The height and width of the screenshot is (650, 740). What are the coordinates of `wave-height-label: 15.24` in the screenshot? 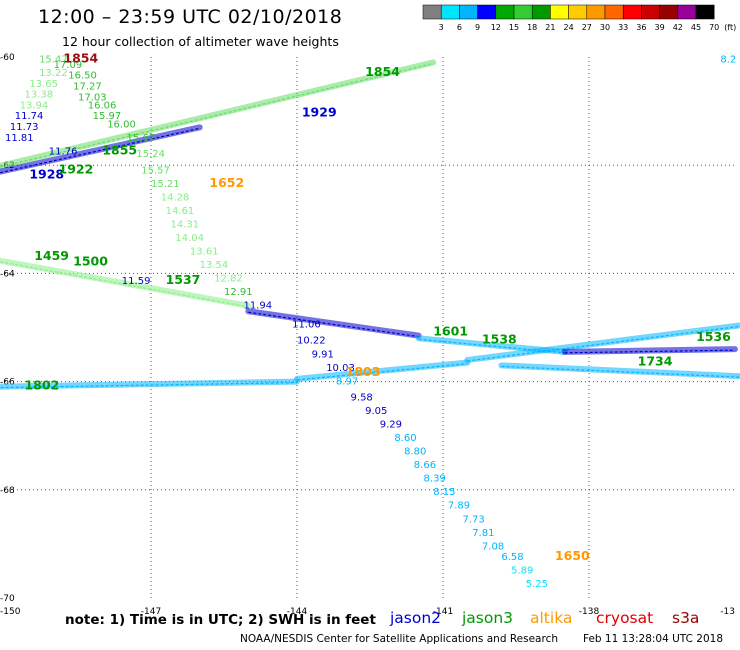 It's located at (150, 154).